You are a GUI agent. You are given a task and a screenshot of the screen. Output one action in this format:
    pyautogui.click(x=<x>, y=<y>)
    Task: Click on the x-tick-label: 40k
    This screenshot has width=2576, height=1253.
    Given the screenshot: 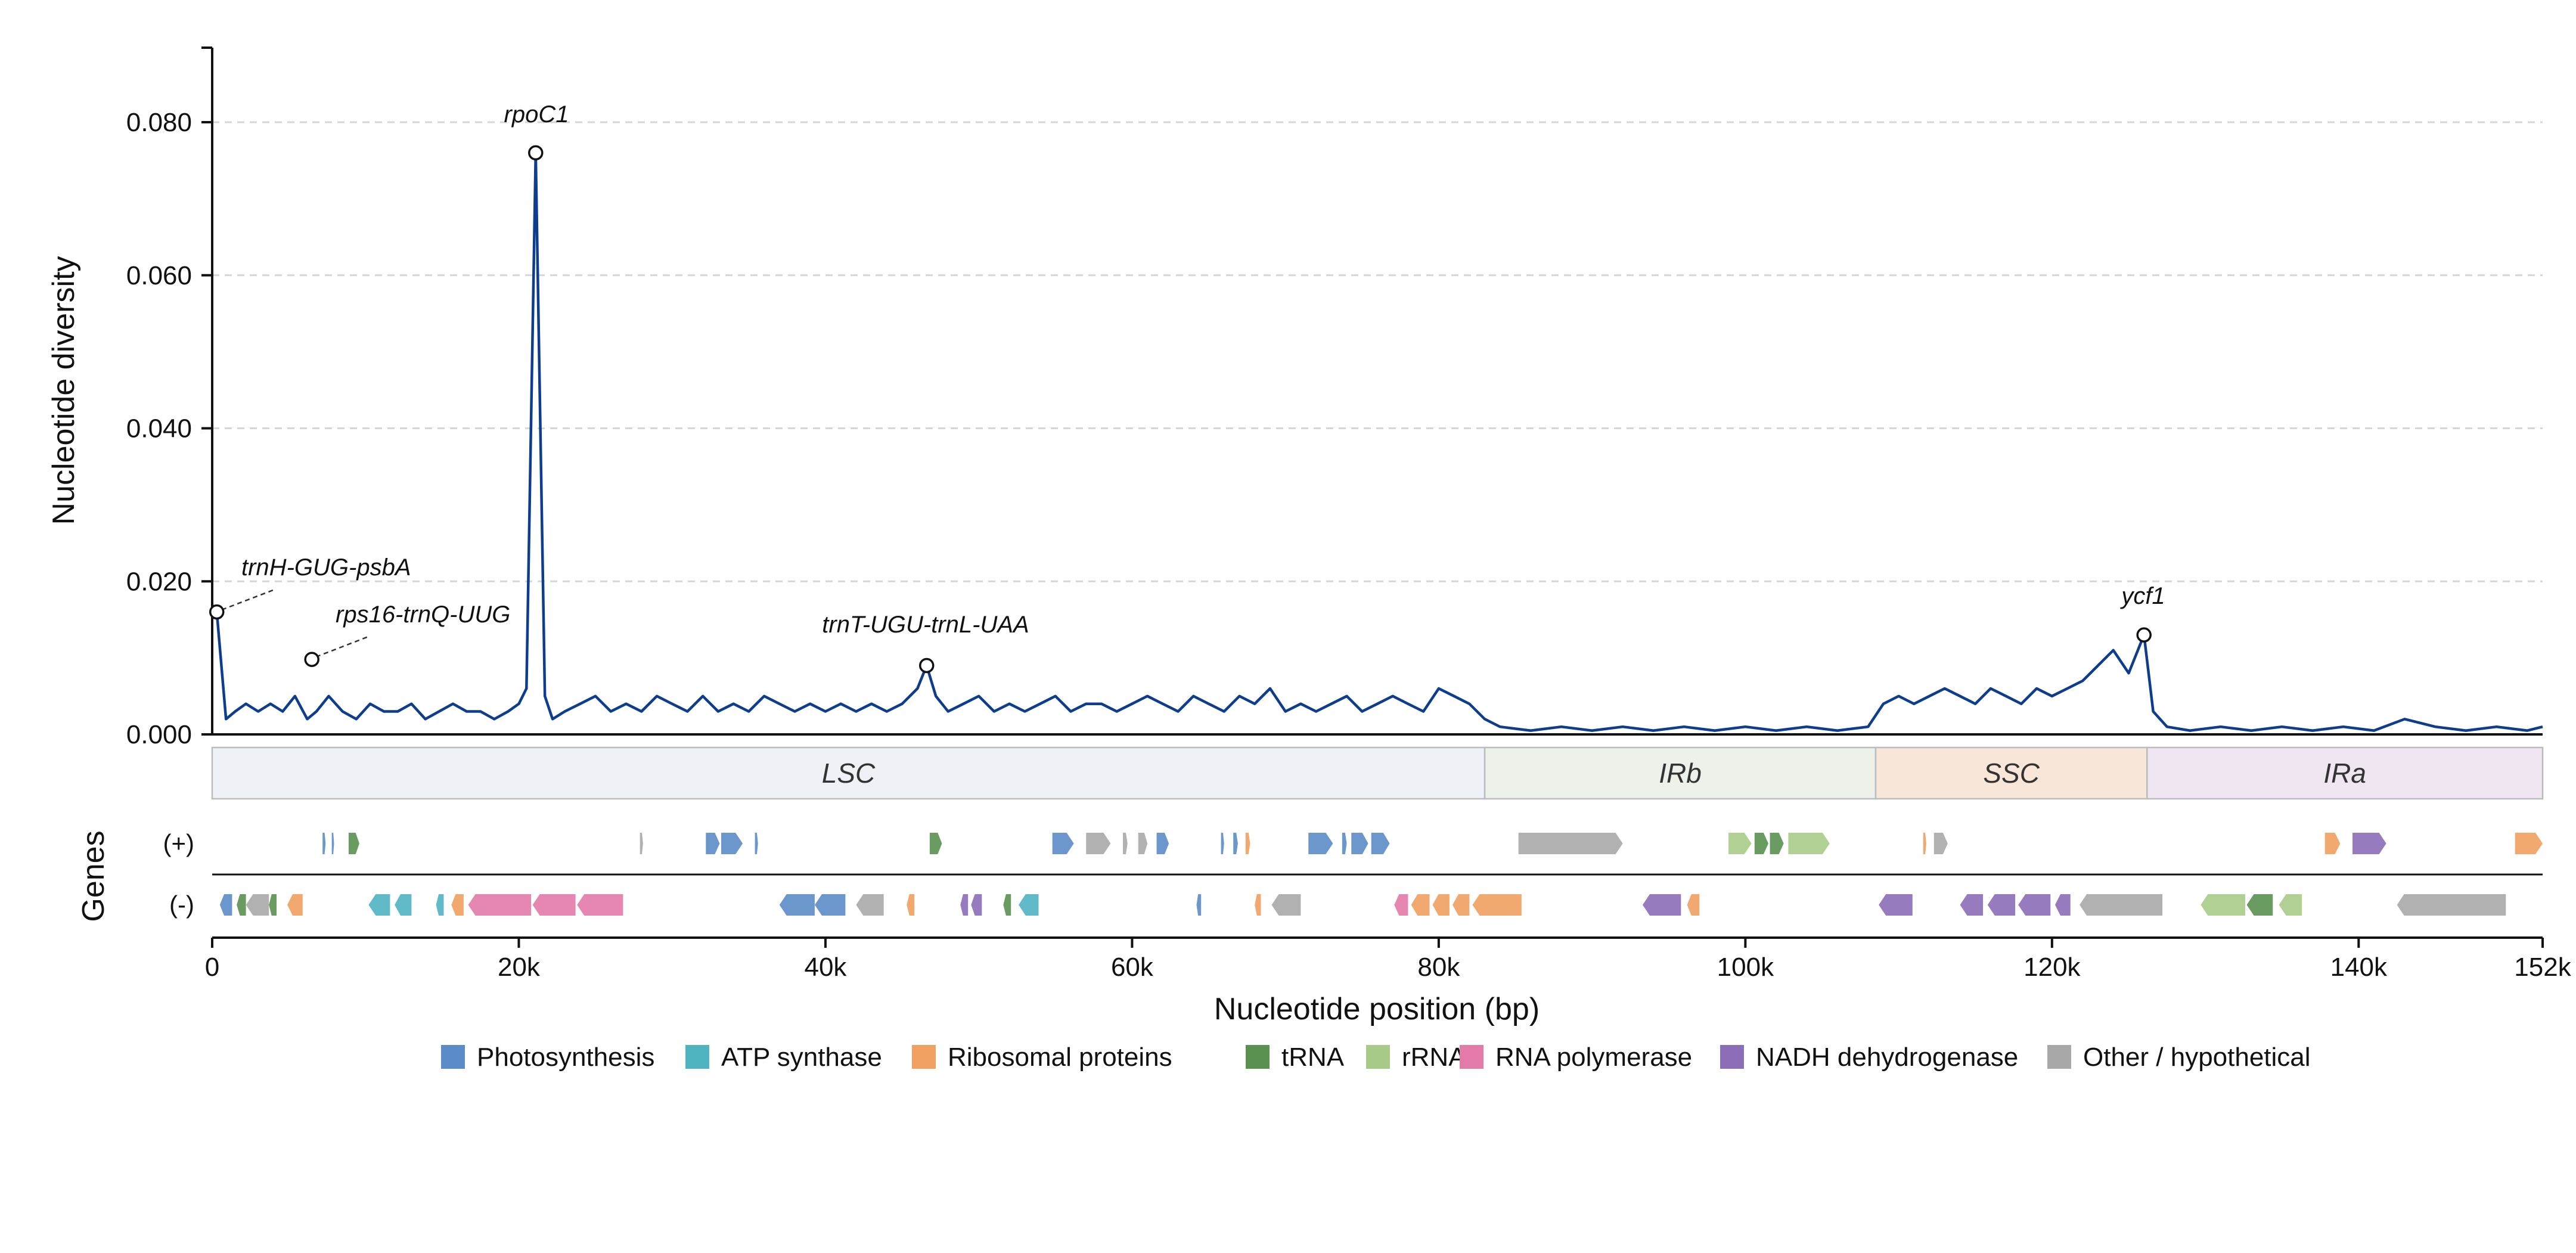 What is the action you would take?
    pyautogui.click(x=825, y=967)
    